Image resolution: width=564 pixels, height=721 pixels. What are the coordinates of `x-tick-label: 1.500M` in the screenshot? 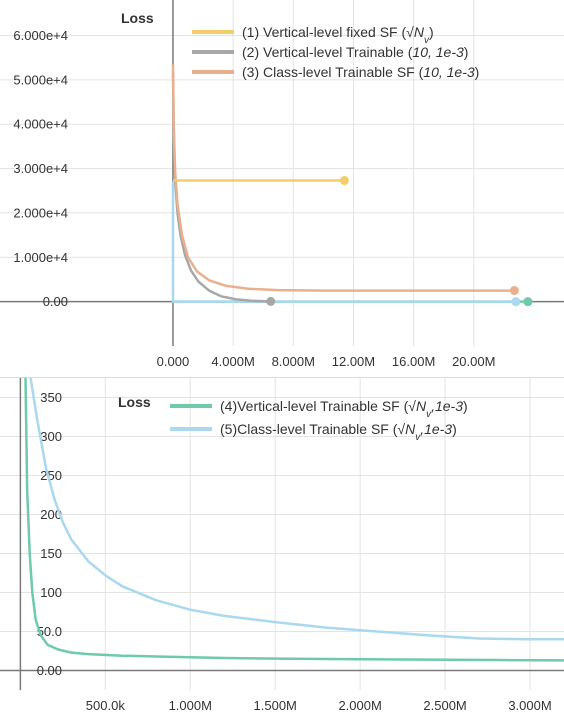 It's located at (275, 705).